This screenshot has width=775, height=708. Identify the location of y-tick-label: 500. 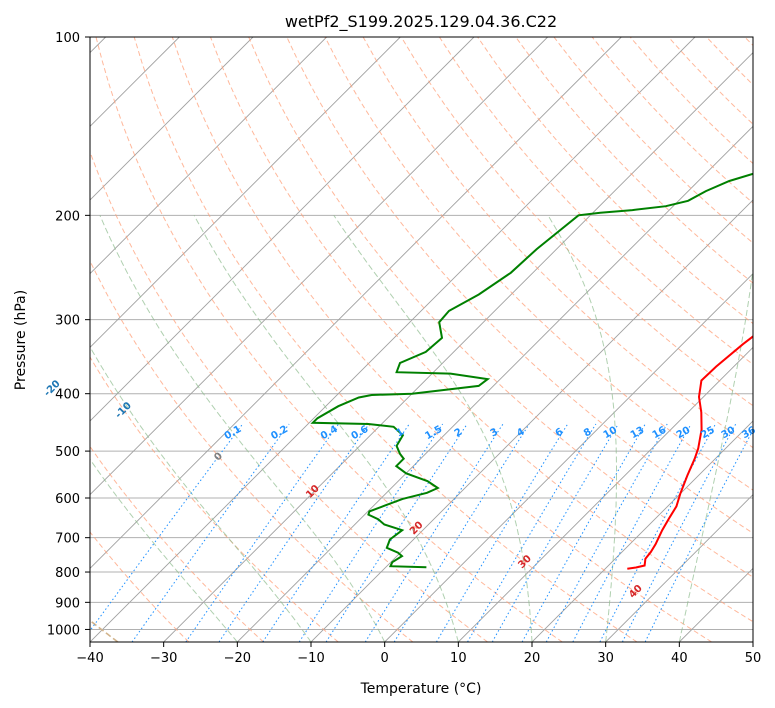
(67, 452).